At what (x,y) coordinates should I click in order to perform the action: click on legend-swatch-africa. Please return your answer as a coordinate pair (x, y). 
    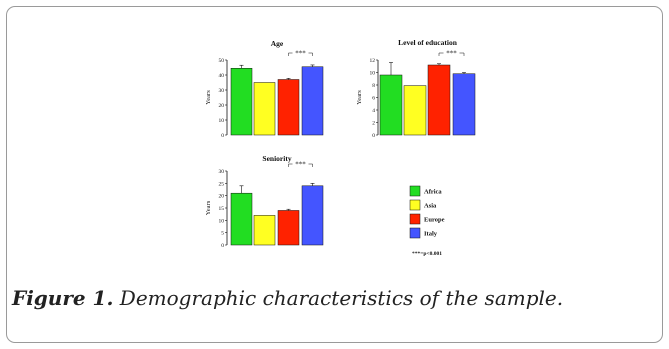
    Looking at the image, I should click on (415, 191).